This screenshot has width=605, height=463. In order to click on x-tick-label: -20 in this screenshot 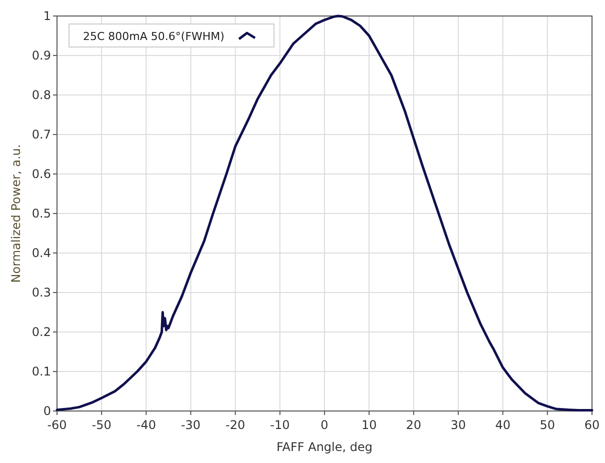, I will do `click(236, 425)`.